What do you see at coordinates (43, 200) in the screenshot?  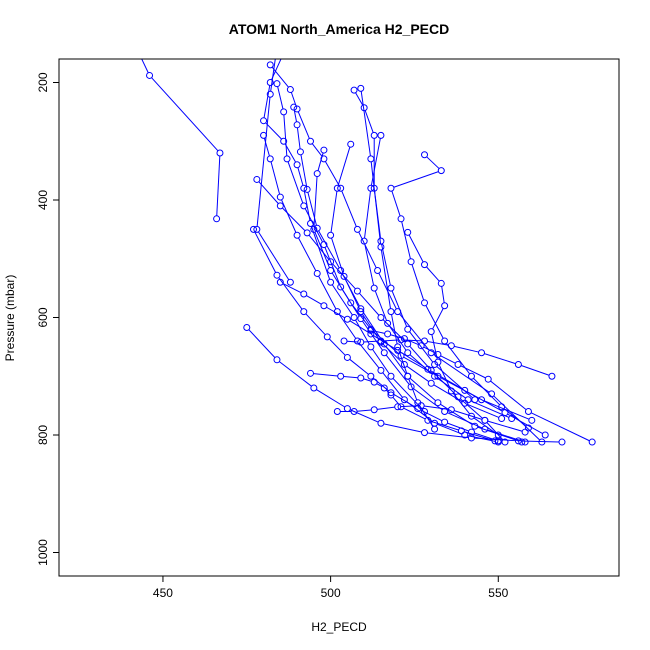 I see `y-tick-label: 400` at bounding box center [43, 200].